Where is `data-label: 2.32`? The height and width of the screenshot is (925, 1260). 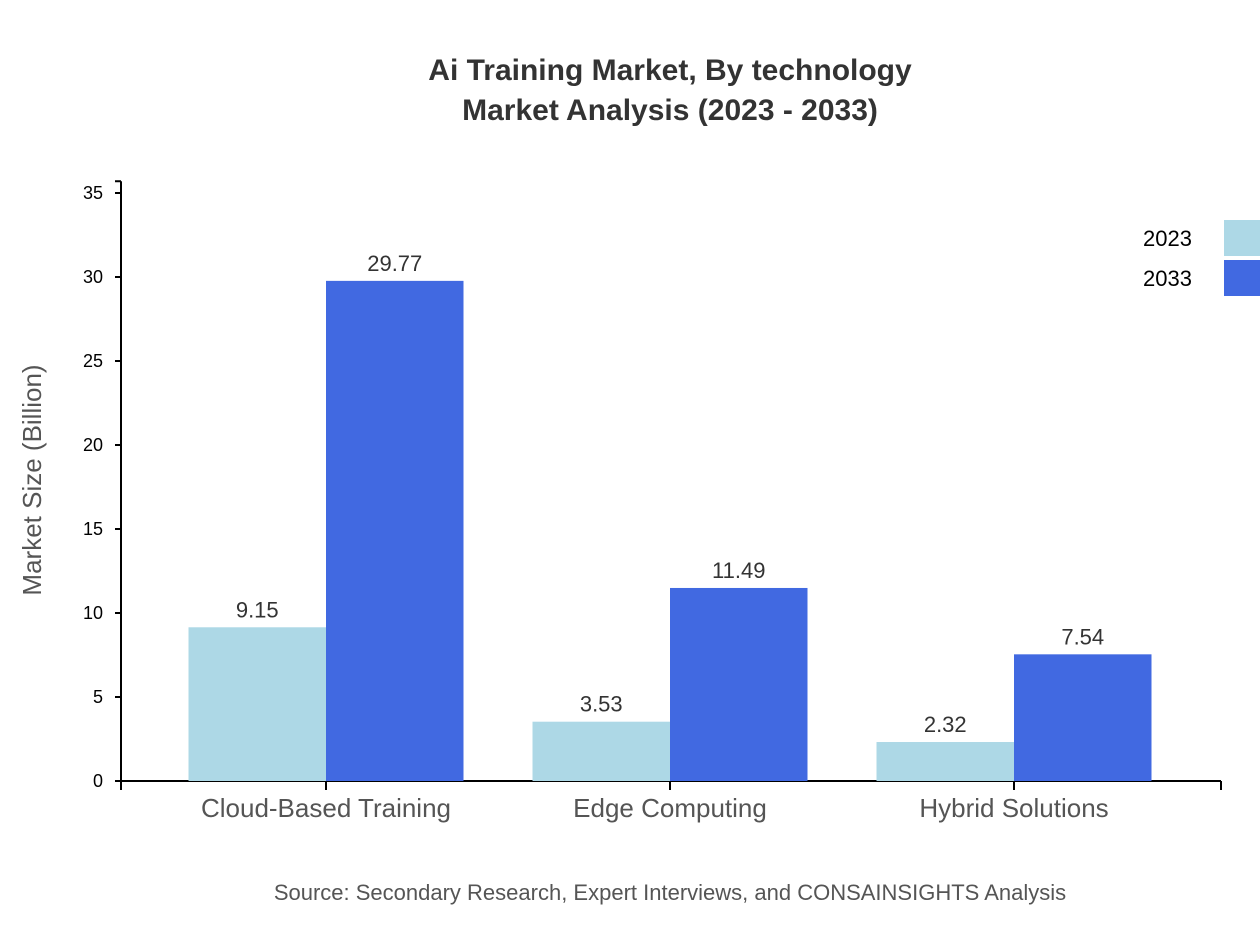
data-label: 2.32 is located at coordinates (945, 724).